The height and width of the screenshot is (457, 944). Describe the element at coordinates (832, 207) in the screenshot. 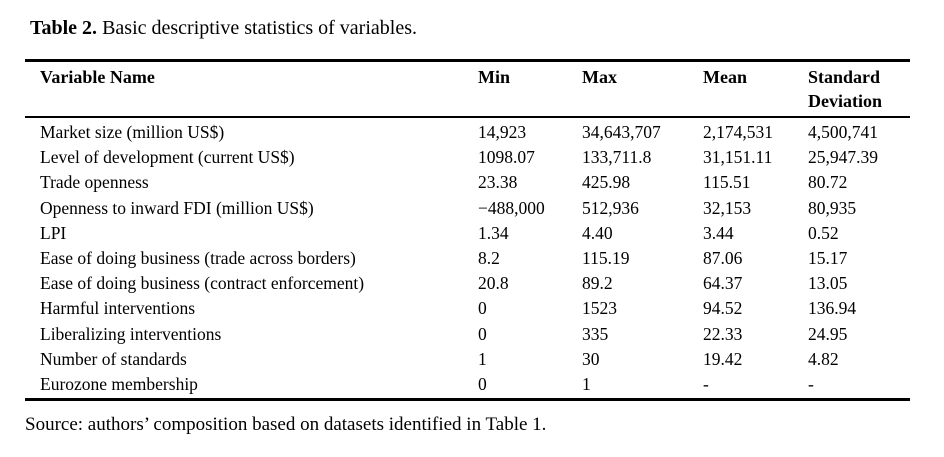

I see `value-cell: 80,935` at that location.